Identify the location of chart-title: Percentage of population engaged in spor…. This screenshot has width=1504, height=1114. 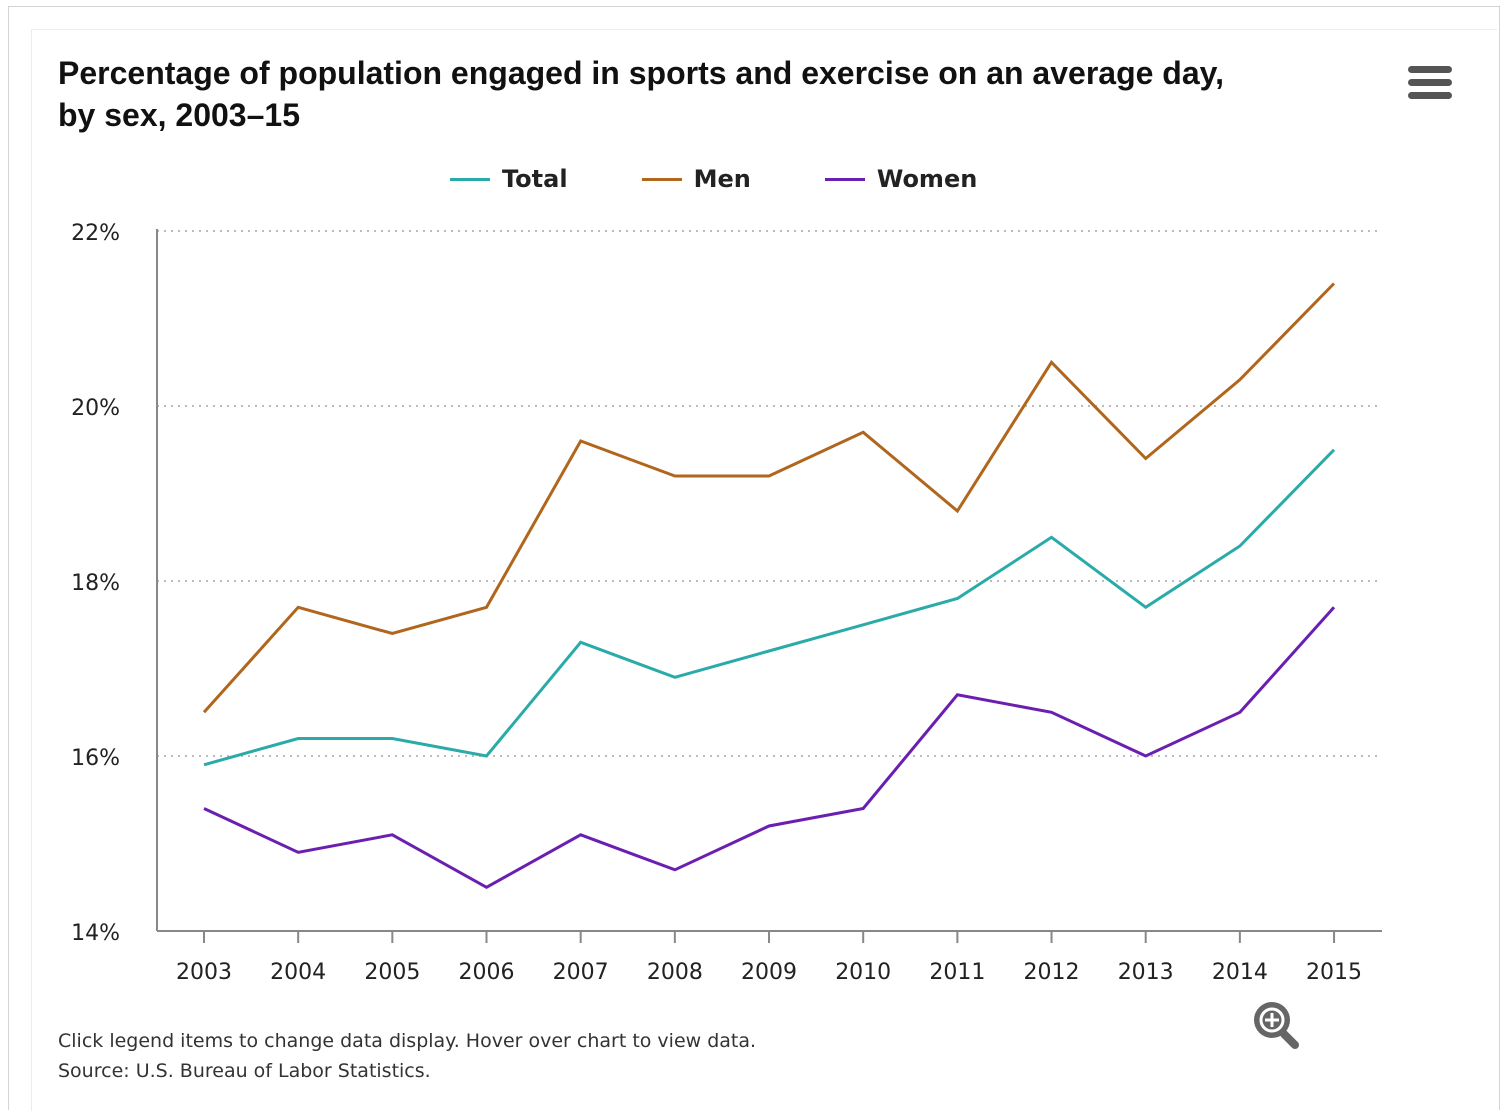
(708, 94).